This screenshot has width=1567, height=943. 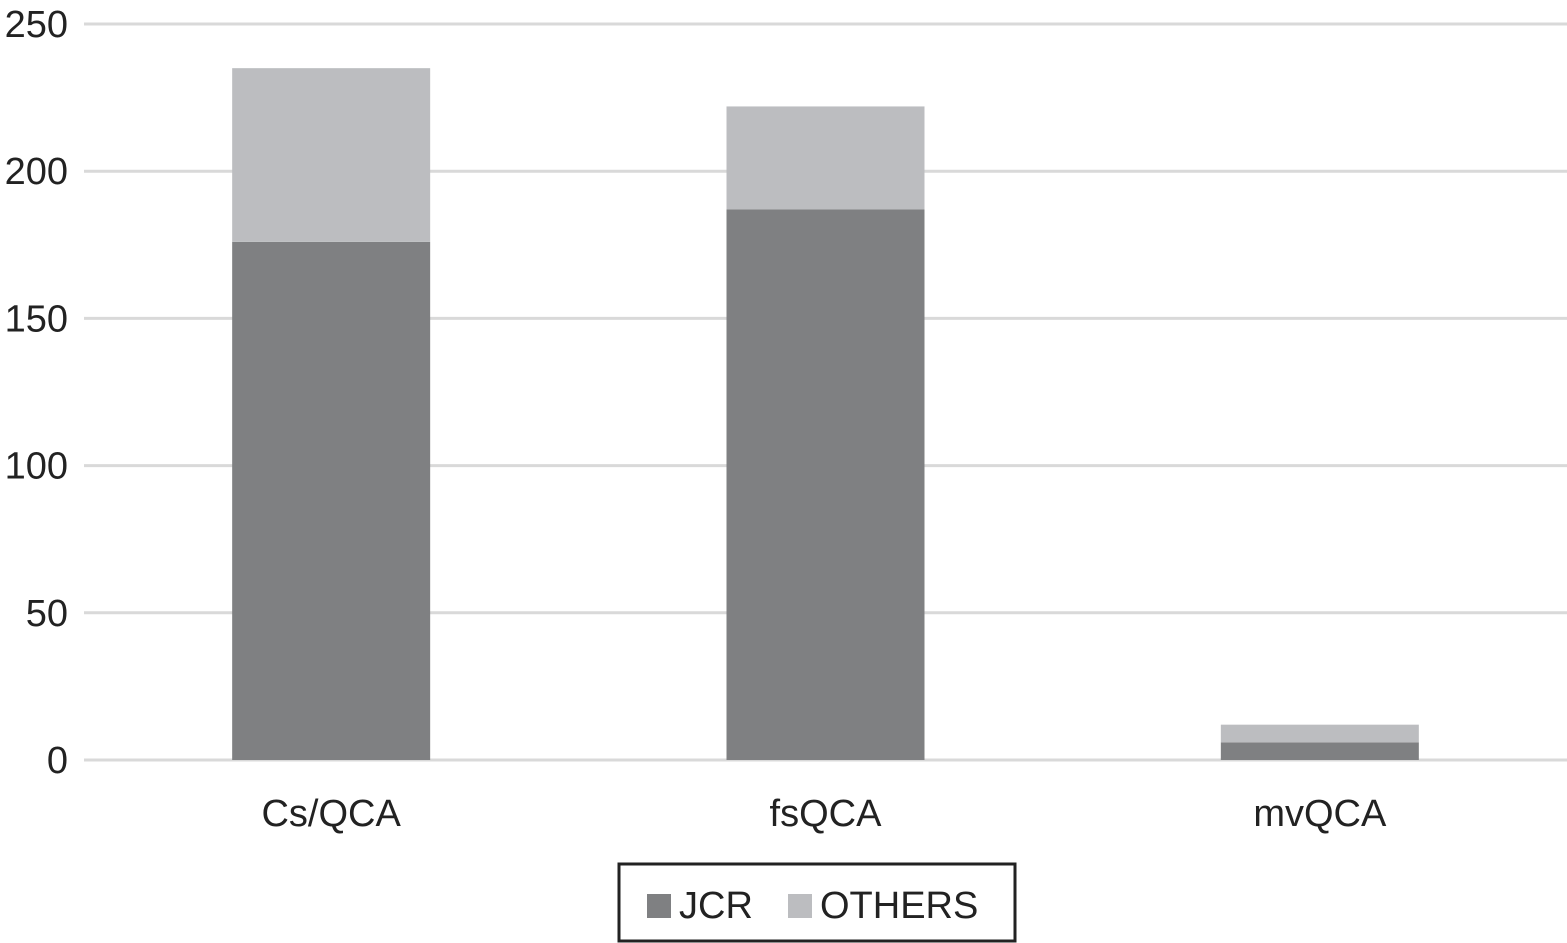 I want to click on x-category-label-mvqca: mvQCA, so click(x=1320, y=814).